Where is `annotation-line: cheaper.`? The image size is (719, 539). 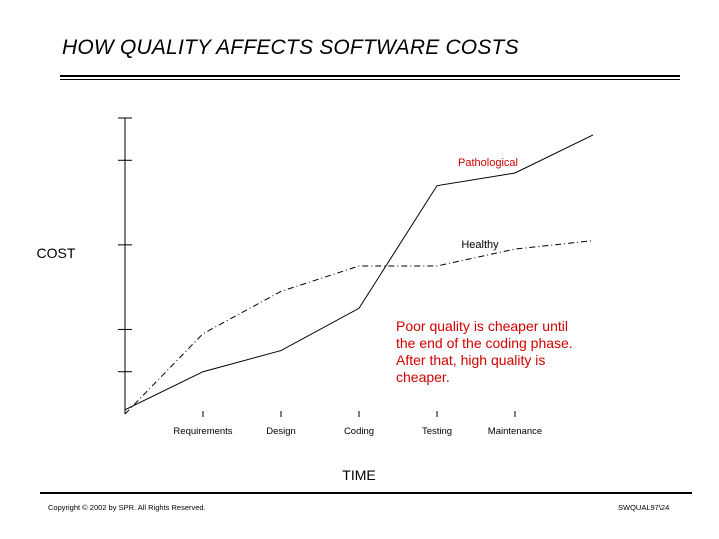 annotation-line: cheaper. is located at coordinates (423, 377).